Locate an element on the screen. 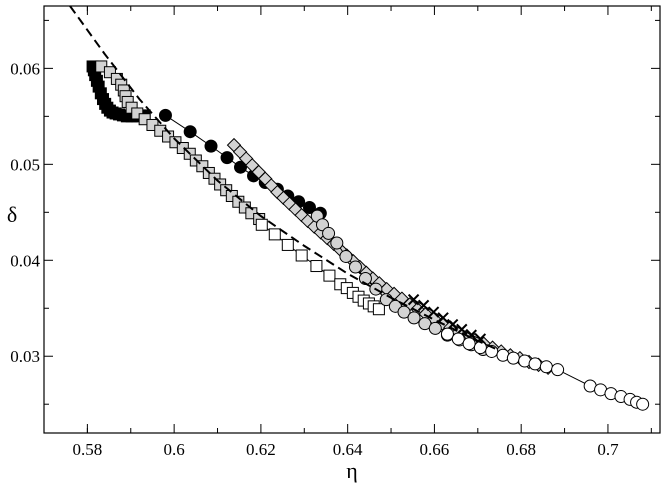 Image resolution: width=664 pixels, height=484 pixels. x-tick-label: 0.66 is located at coordinates (435, 449).